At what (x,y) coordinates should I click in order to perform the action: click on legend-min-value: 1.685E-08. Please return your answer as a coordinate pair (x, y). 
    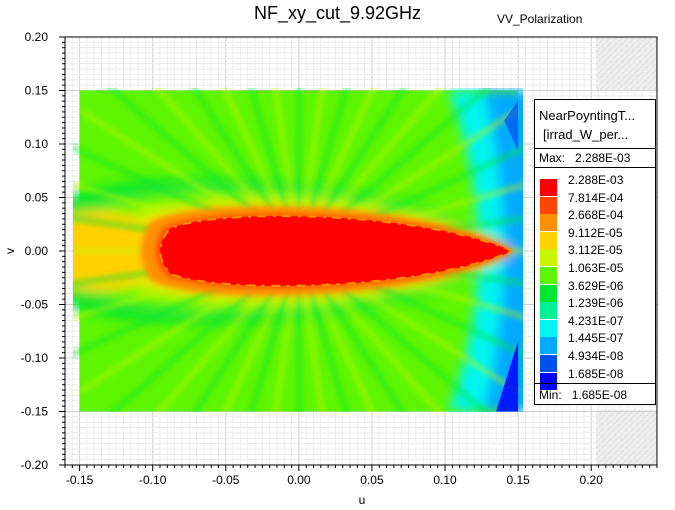
    Looking at the image, I should click on (599, 395).